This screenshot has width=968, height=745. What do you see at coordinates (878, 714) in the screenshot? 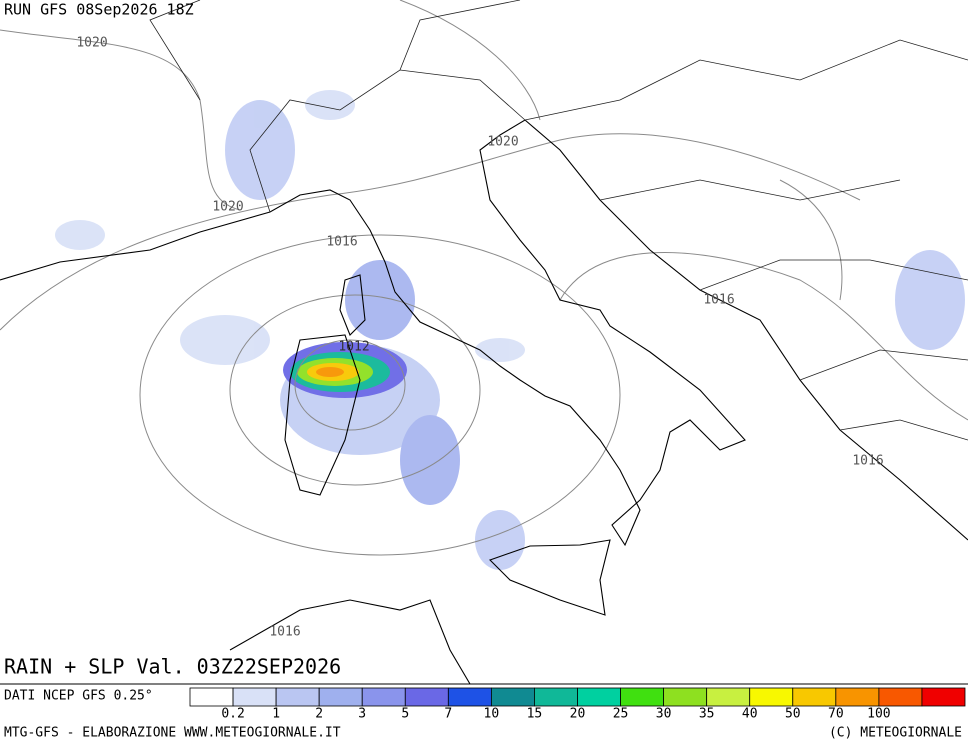
I see `legend-label: 100` at bounding box center [878, 714].